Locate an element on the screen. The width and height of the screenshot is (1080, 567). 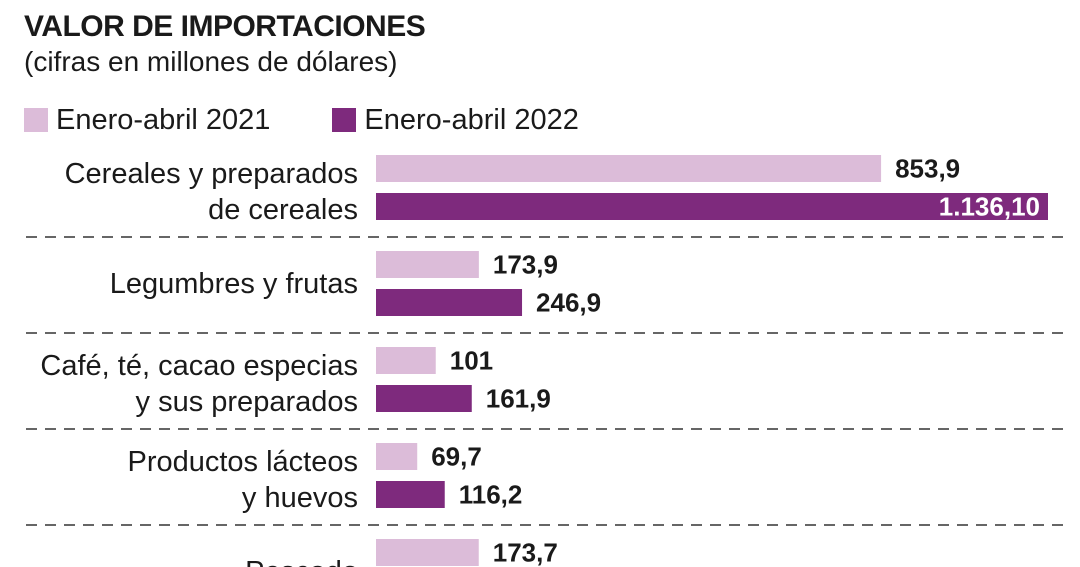
legend-item-2021: Enero-abril 2021 is located at coordinates (147, 120).